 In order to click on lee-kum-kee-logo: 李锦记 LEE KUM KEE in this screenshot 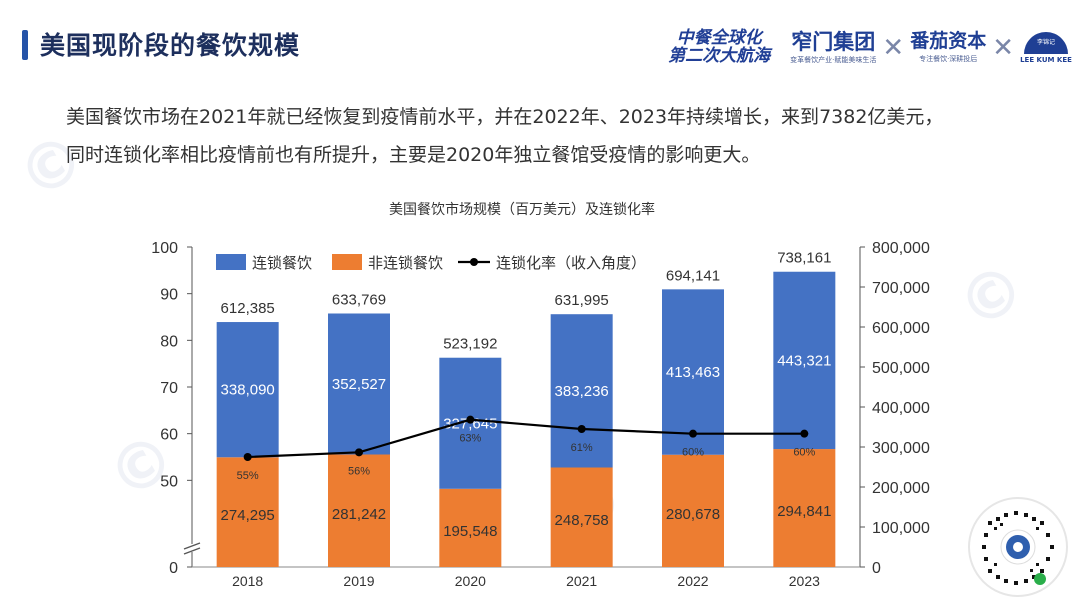, I will do `click(1046, 48)`.